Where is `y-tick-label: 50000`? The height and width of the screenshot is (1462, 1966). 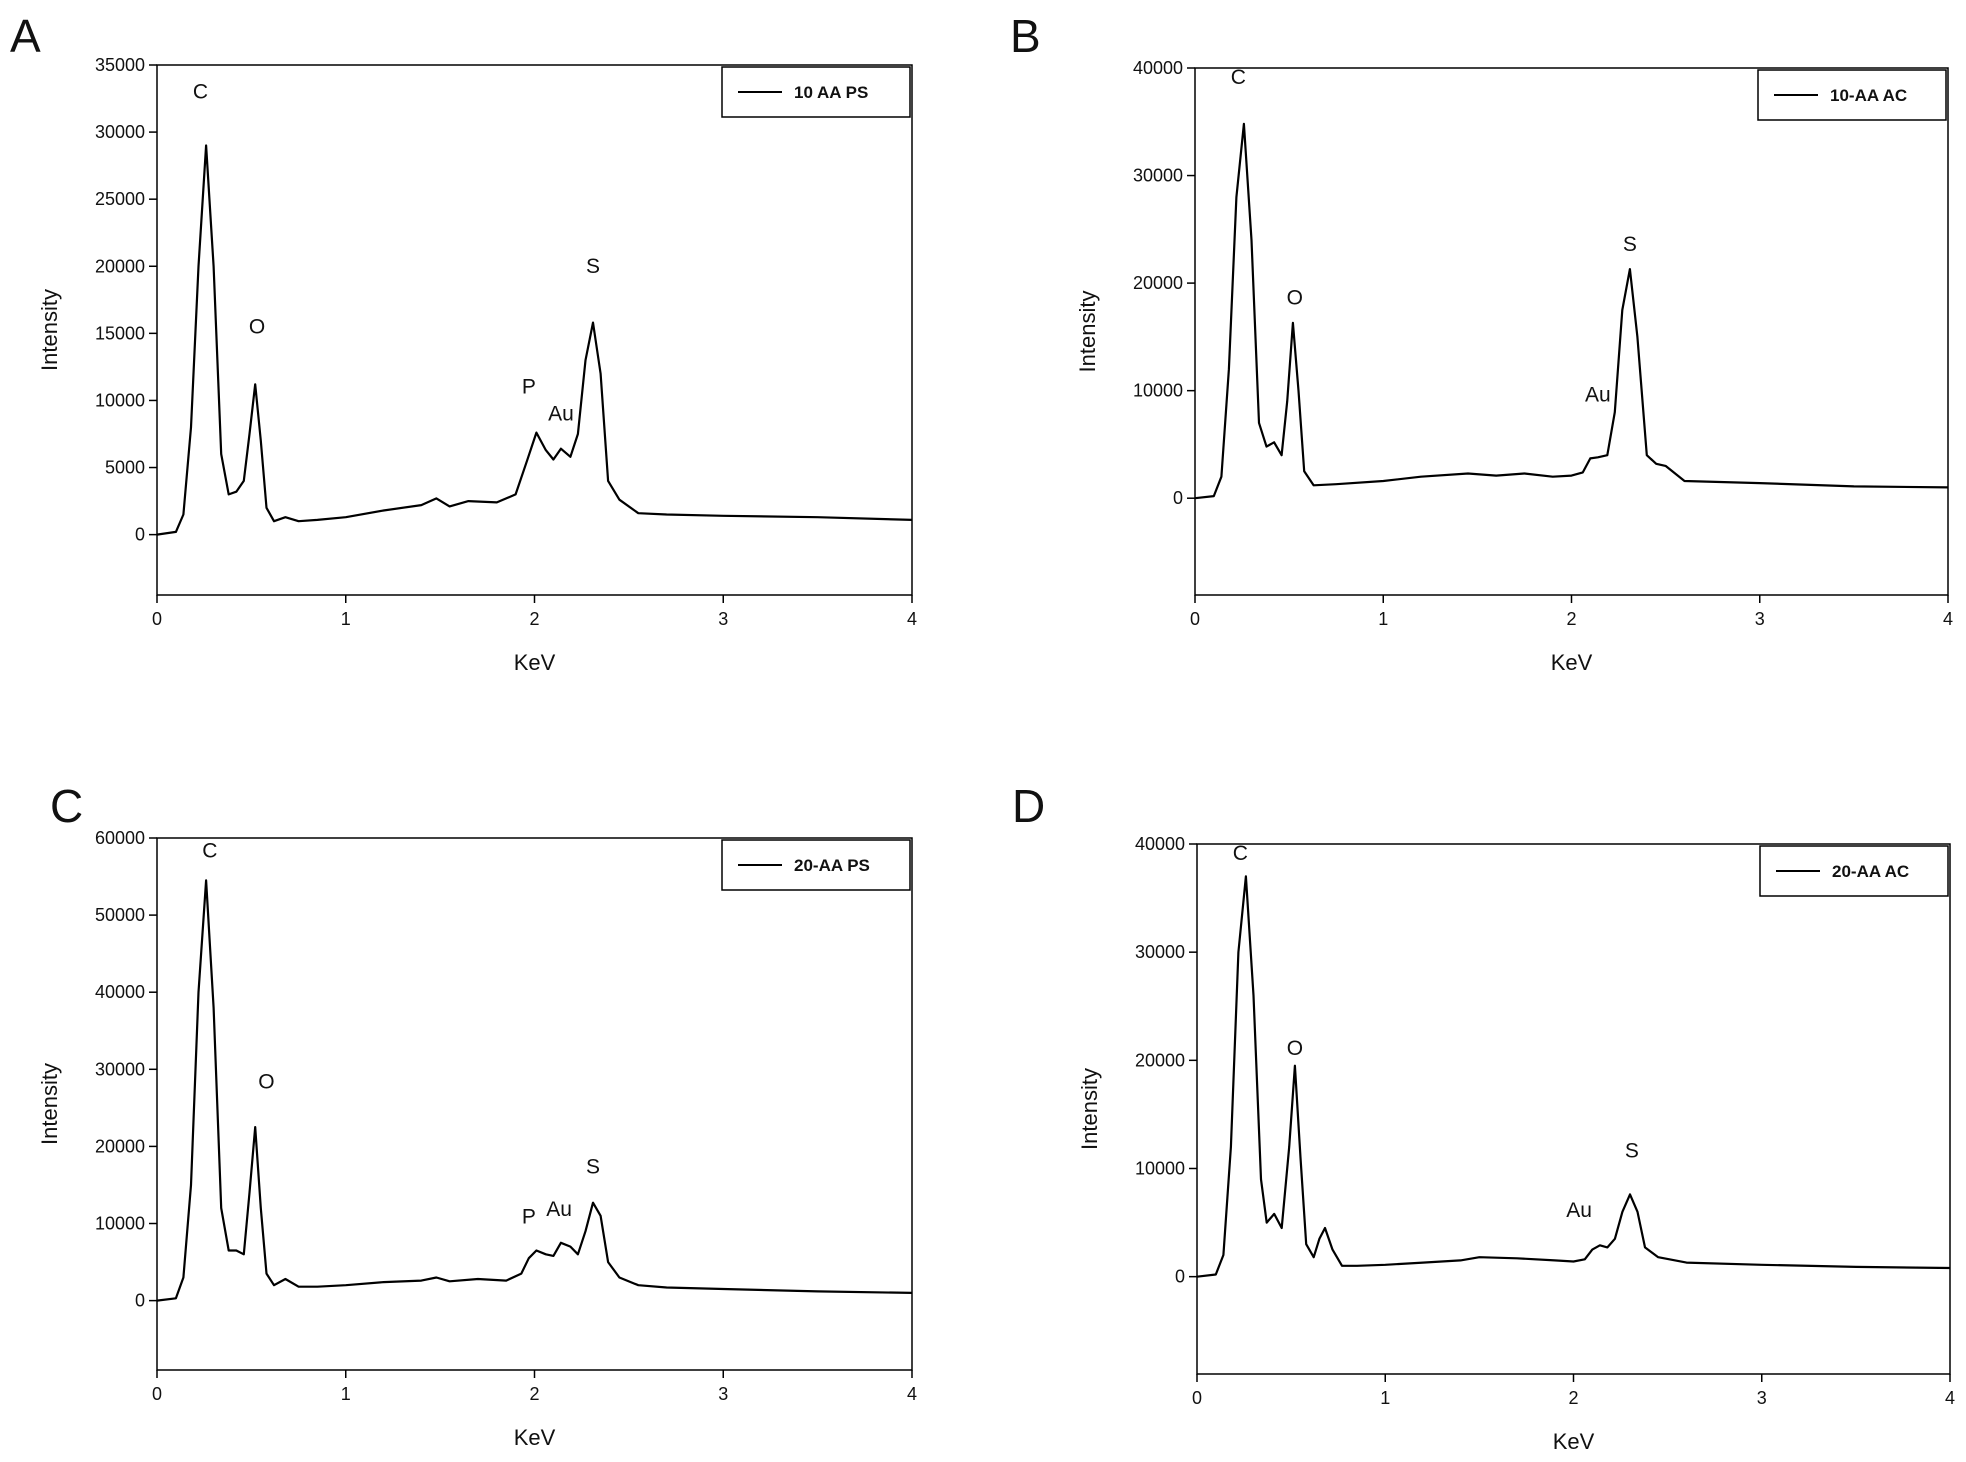 y-tick-label: 50000 is located at coordinates (120, 915).